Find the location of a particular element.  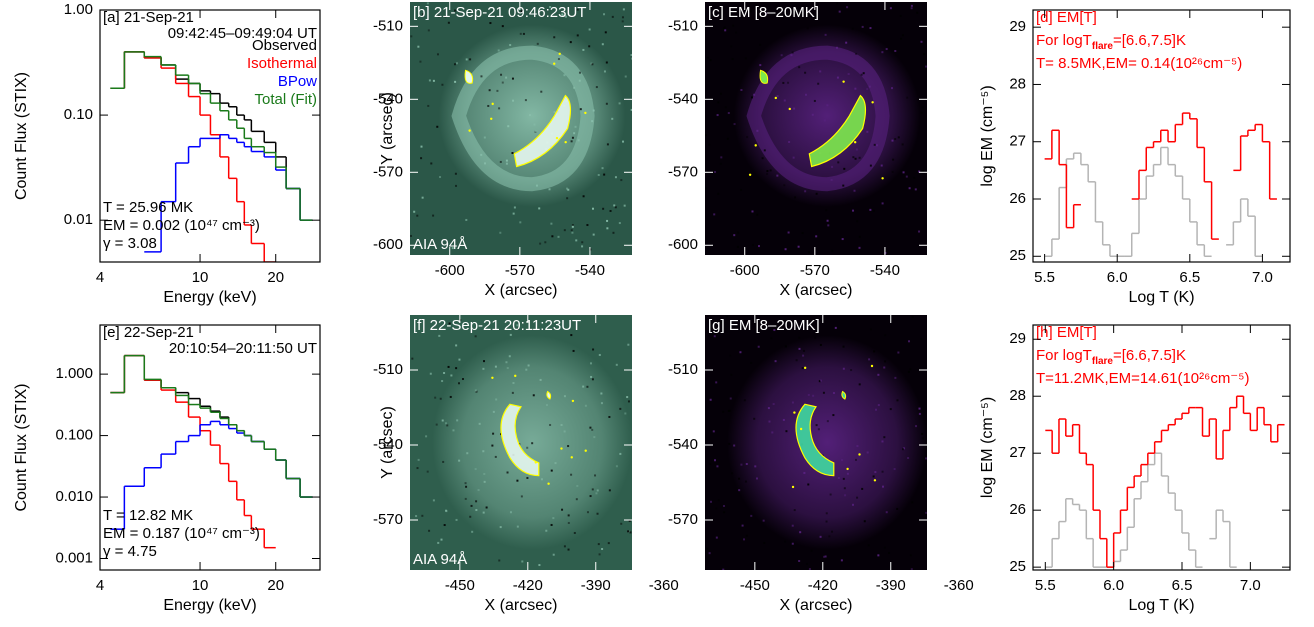

y-tick-label: 1.000 is located at coordinates (74, 373).